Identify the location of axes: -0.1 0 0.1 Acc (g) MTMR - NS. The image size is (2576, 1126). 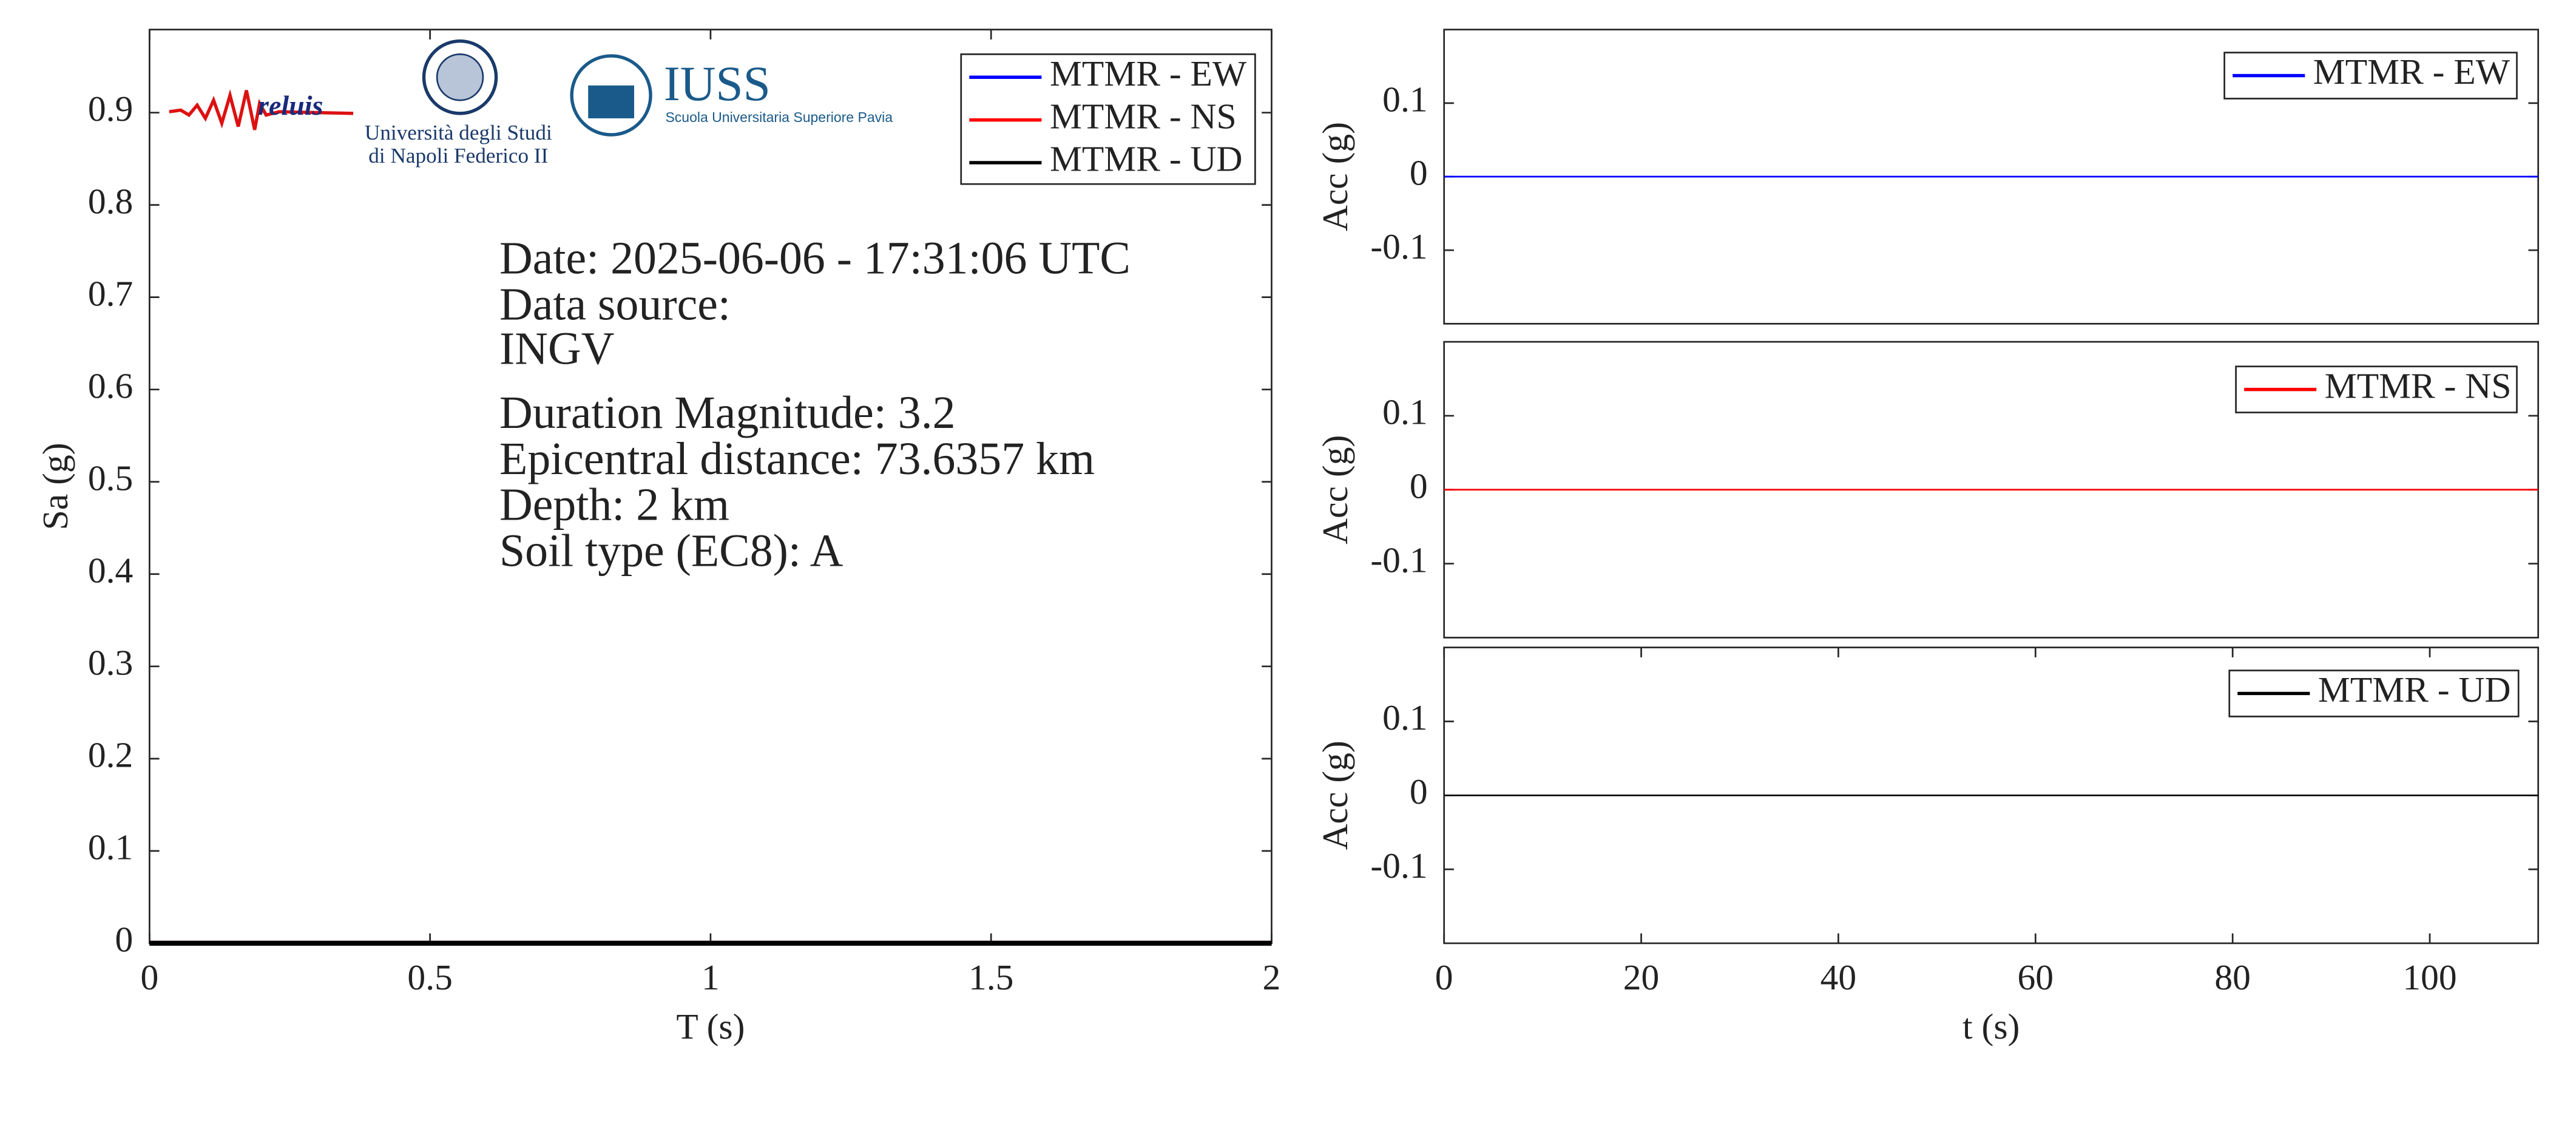
(1927, 490).